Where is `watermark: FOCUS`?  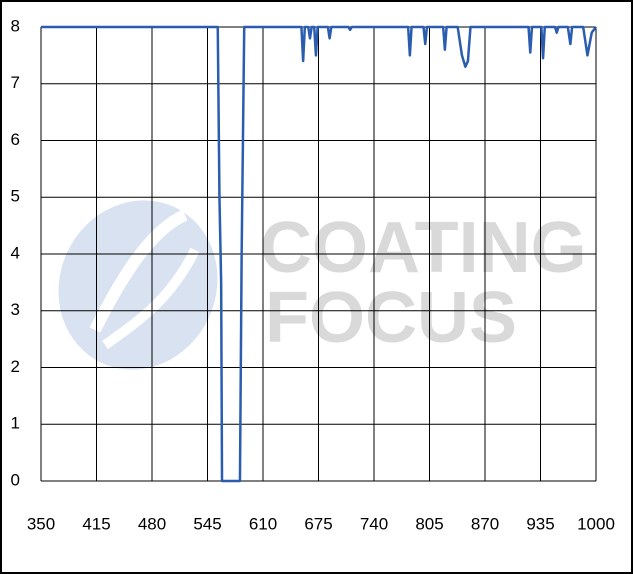
watermark: FOCUS is located at coordinates (391, 318).